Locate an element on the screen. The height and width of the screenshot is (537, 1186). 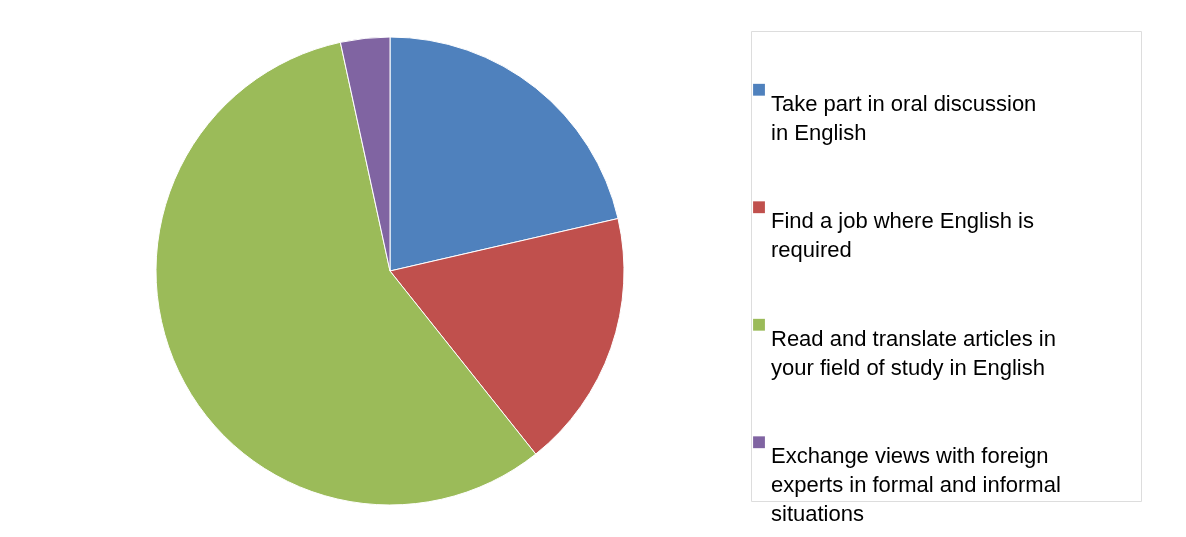
legend-label: Exchange views with foreign experts in formal and informal situations is located at coordinates (916, 485).